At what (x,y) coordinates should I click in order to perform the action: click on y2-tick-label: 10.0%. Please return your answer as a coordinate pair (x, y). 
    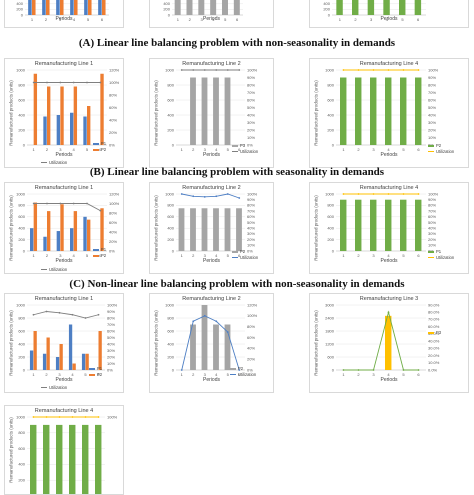
    Looking at the image, I should click on (434, 362).